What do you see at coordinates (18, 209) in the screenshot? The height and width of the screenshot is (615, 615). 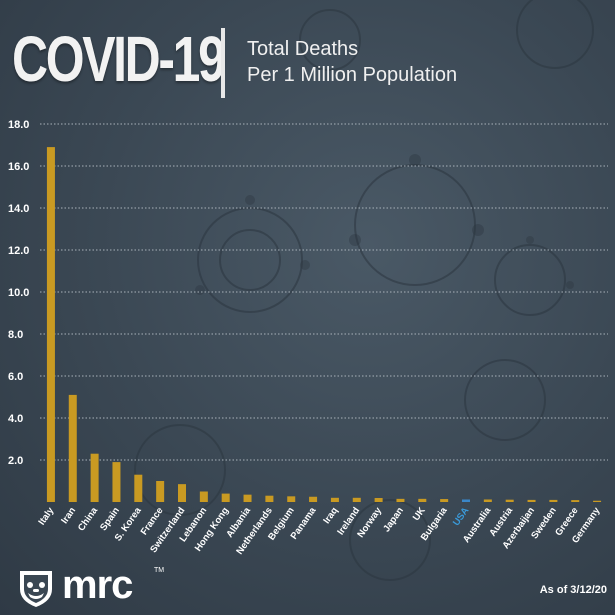 I see `y-tick-label: 14.0` at bounding box center [18, 209].